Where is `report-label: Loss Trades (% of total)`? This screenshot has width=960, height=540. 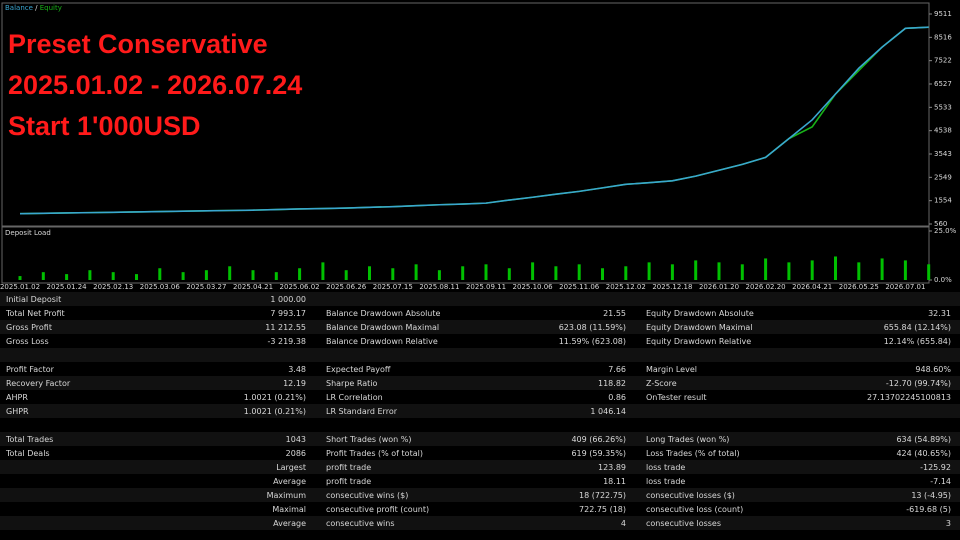
report-label: Loss Trades (% of total) is located at coordinates (693, 453).